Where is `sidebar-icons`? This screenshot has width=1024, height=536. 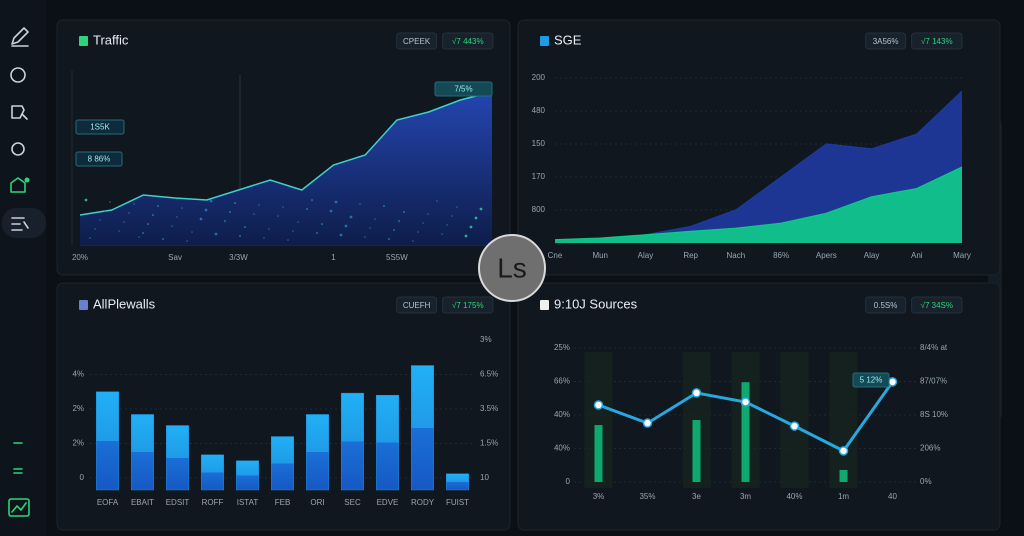 sidebar-icons is located at coordinates (24, 272).